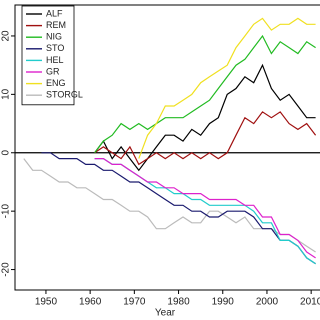 This screenshot has width=320, height=320. I want to click on x-tick-label: 2010, so click(310, 302).